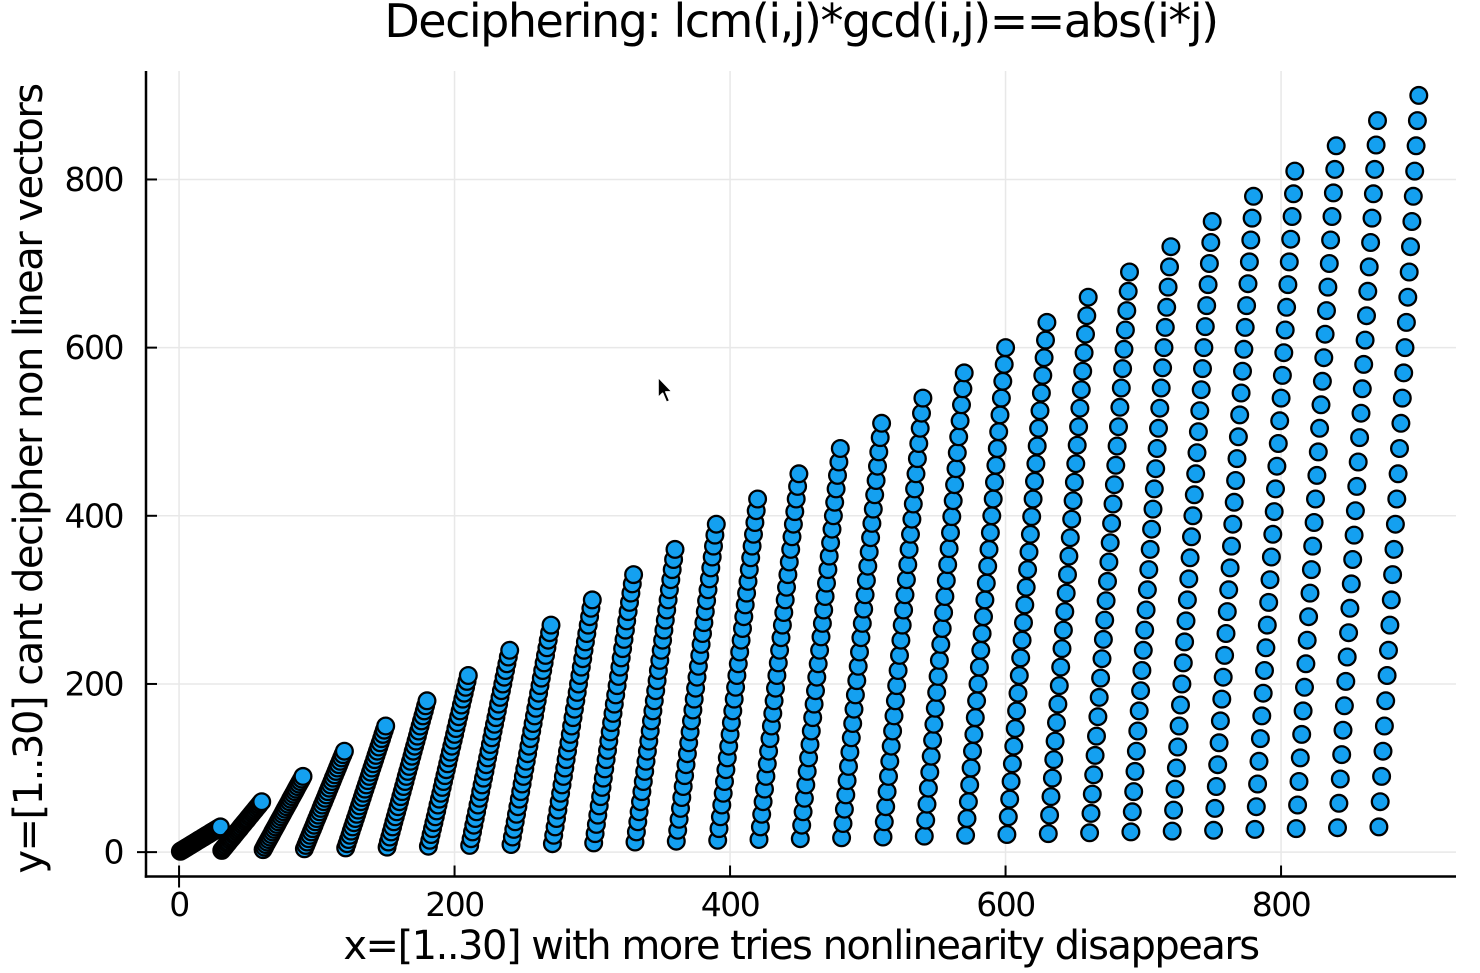 This screenshot has height=973, width=1480. What do you see at coordinates (94, 347) in the screenshot?
I see `y-tick-label-600: 600` at bounding box center [94, 347].